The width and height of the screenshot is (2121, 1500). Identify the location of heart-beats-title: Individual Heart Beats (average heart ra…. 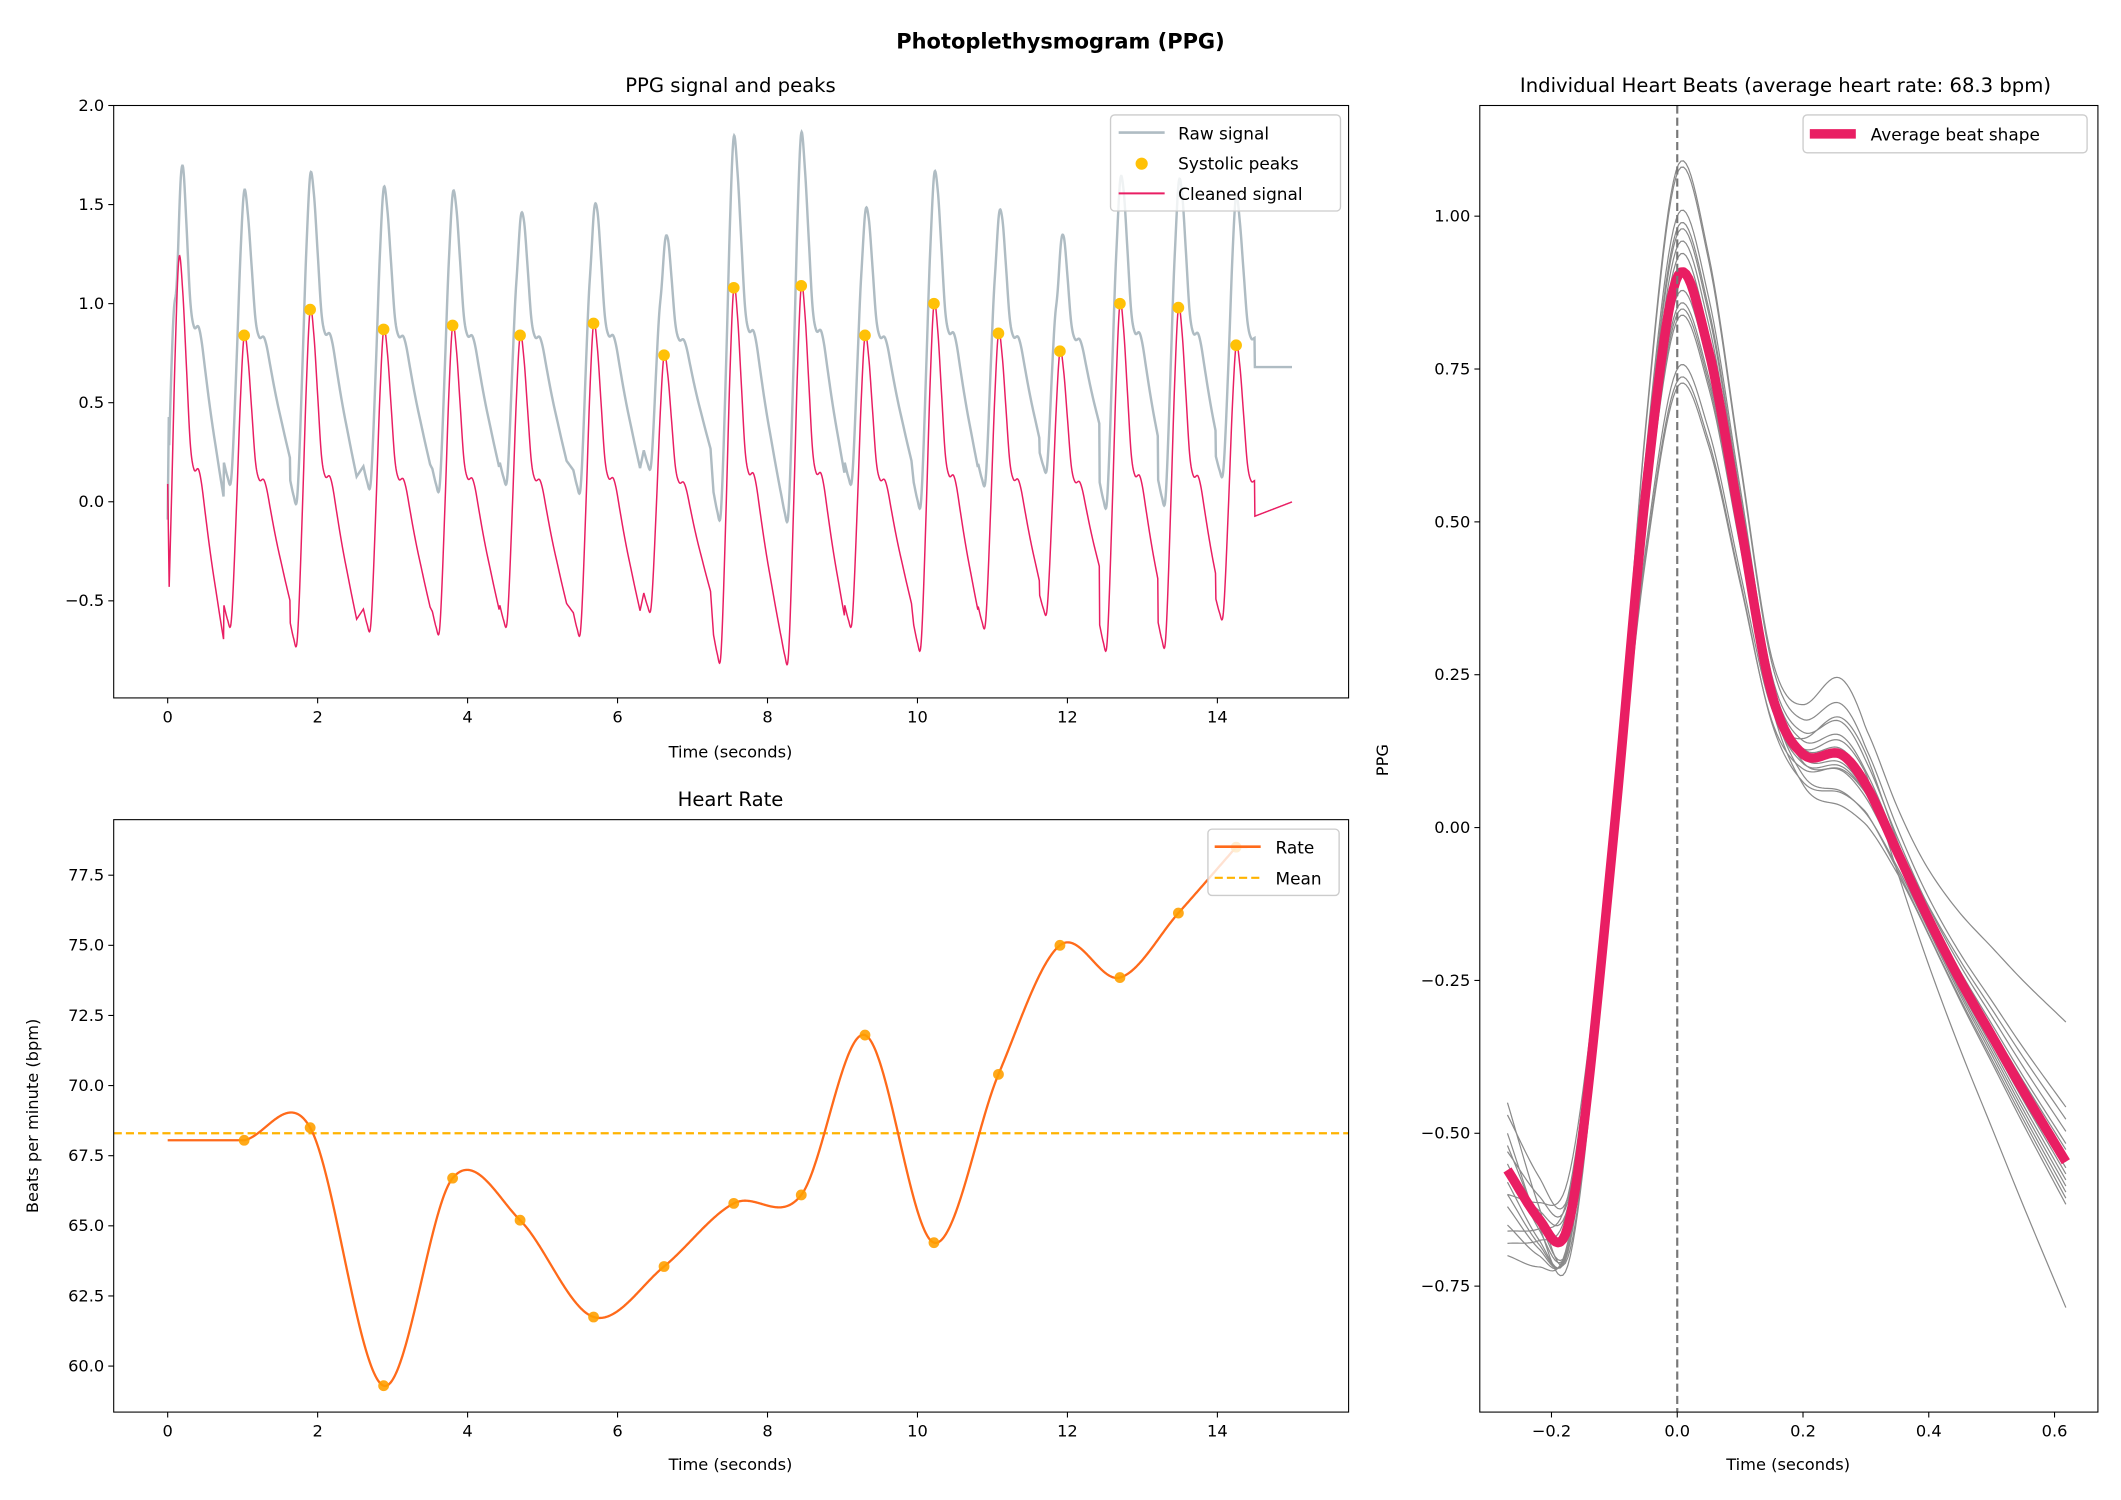
(1785, 85).